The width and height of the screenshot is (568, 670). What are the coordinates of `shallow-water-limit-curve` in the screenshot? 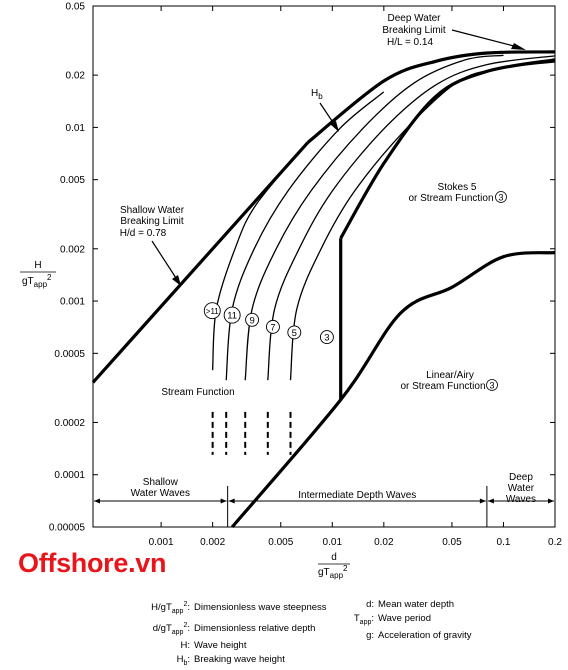 It's located at (200, 262).